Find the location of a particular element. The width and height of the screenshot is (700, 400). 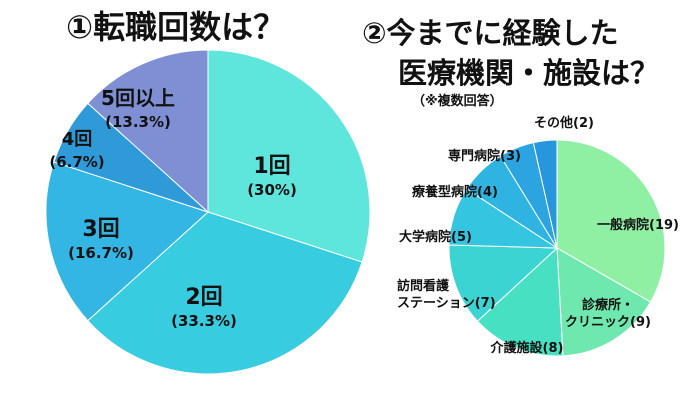

chart2-label-5: 大学病院(5) is located at coordinates (435, 237).